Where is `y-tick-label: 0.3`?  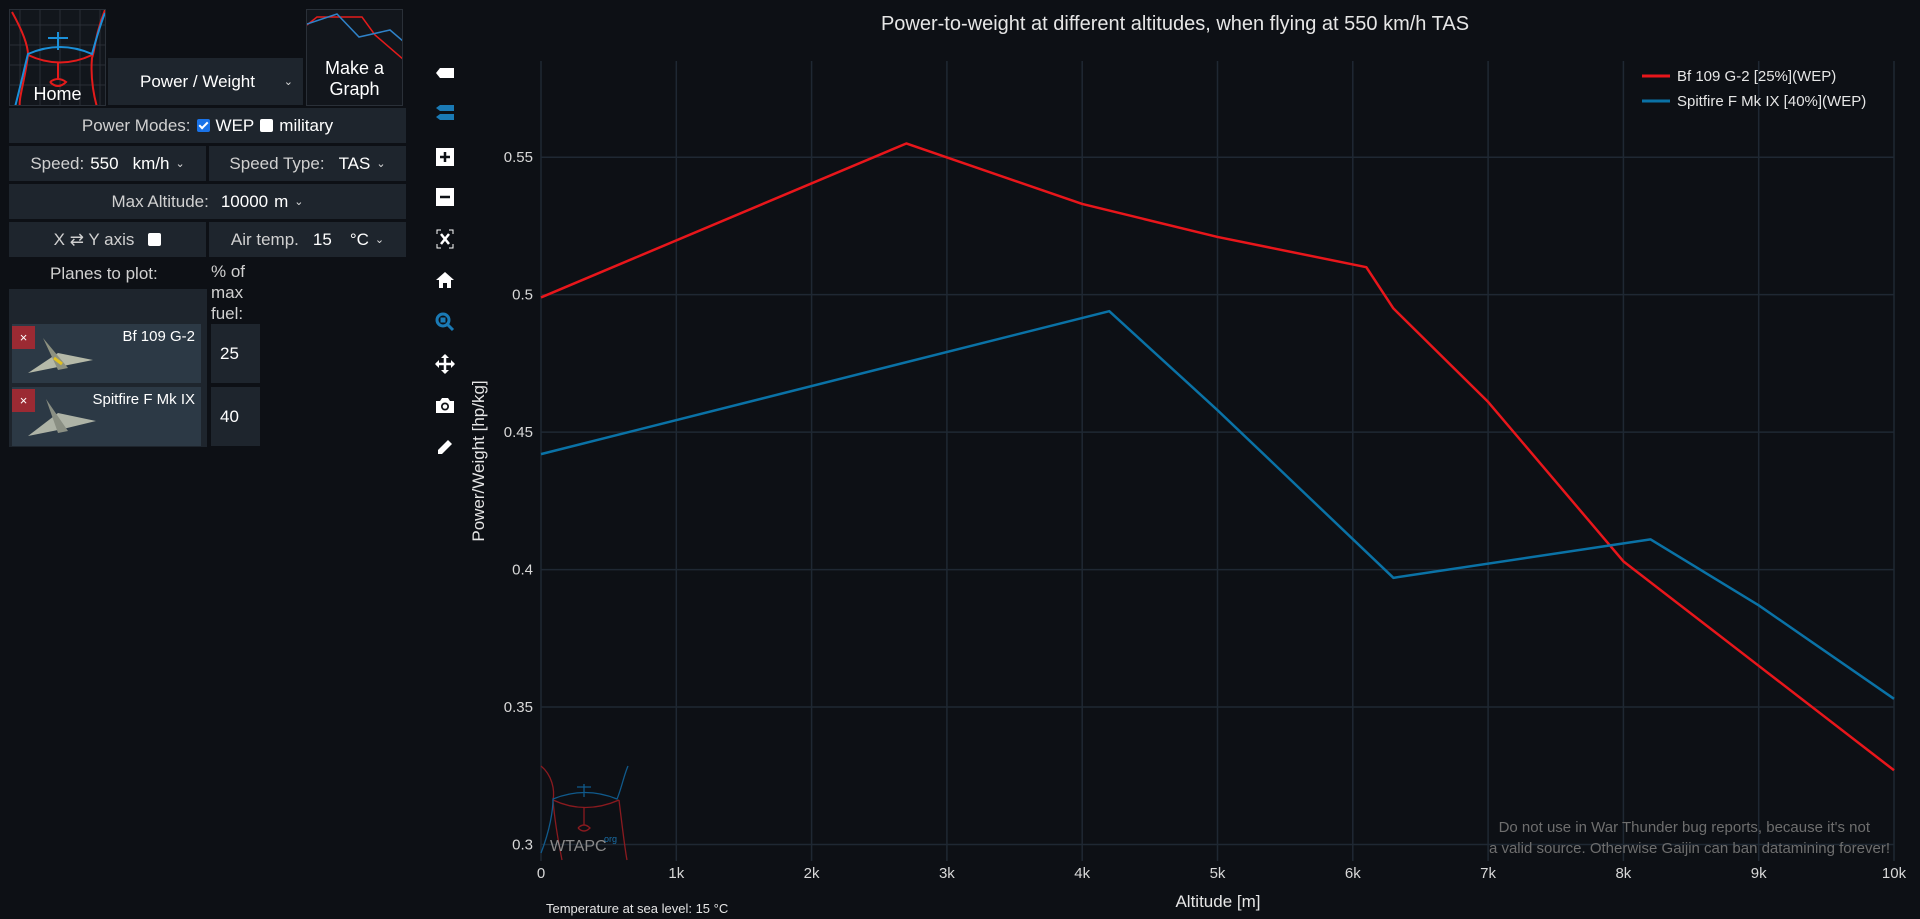 y-tick-label: 0.3 is located at coordinates (522, 845).